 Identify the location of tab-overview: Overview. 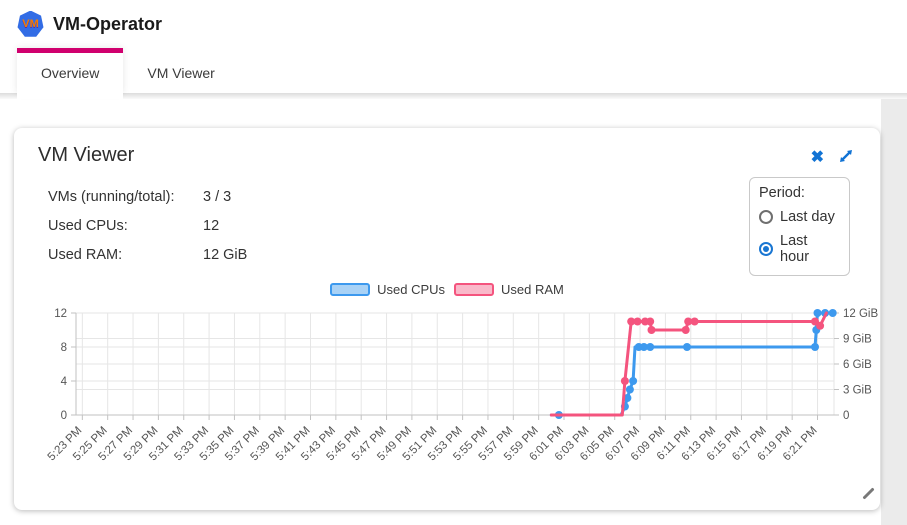
(70, 73).